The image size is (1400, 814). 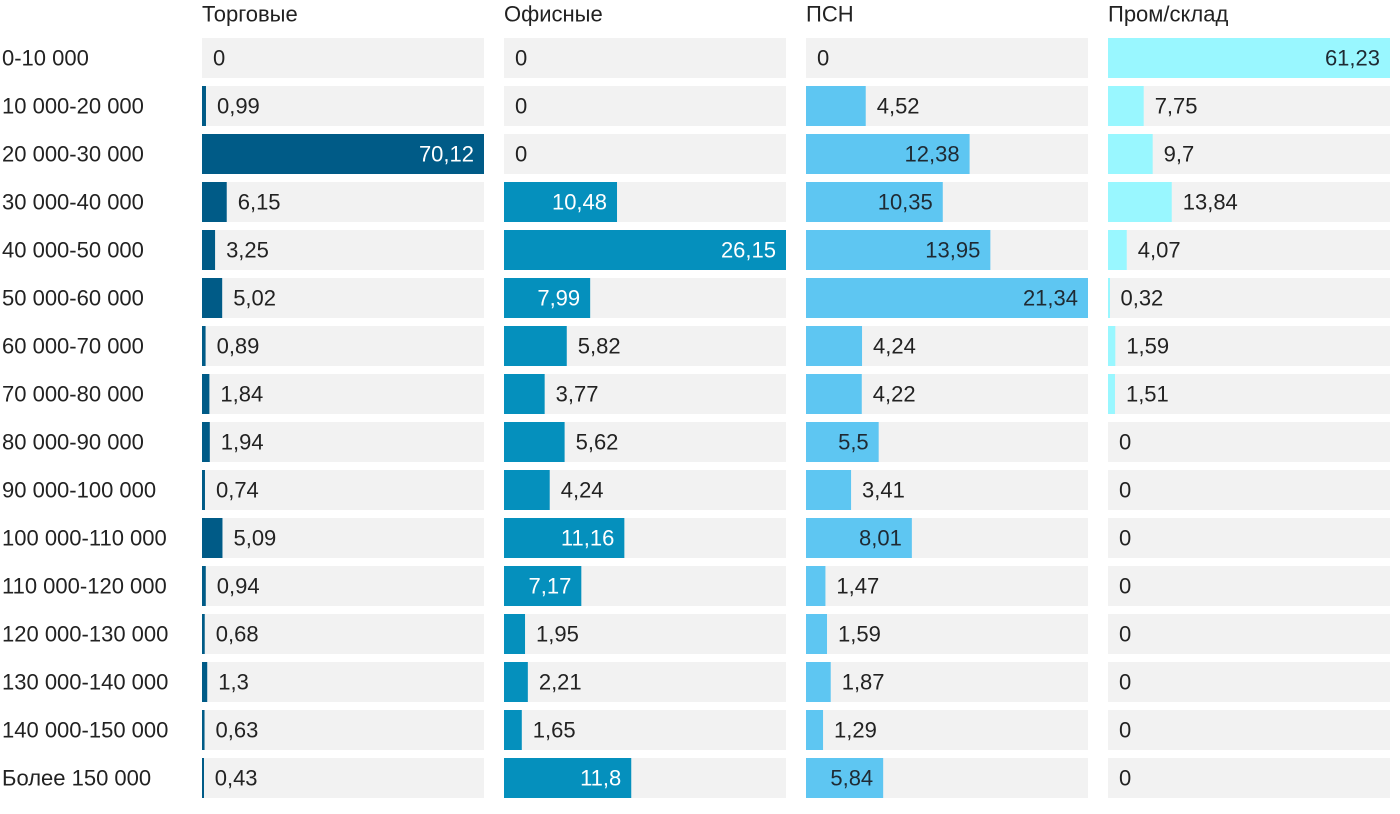 What do you see at coordinates (1176, 106) in the screenshot?
I see `data-label: 7,75` at bounding box center [1176, 106].